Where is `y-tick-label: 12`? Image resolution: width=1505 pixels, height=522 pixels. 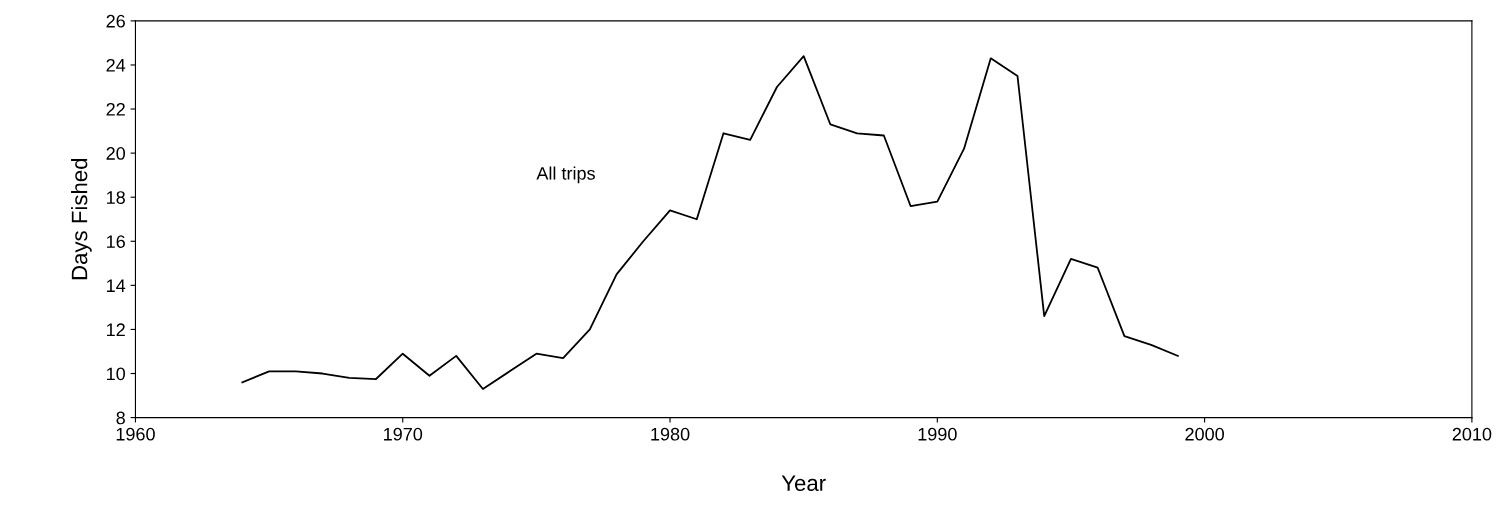
y-tick-label: 12 is located at coordinates (116, 329).